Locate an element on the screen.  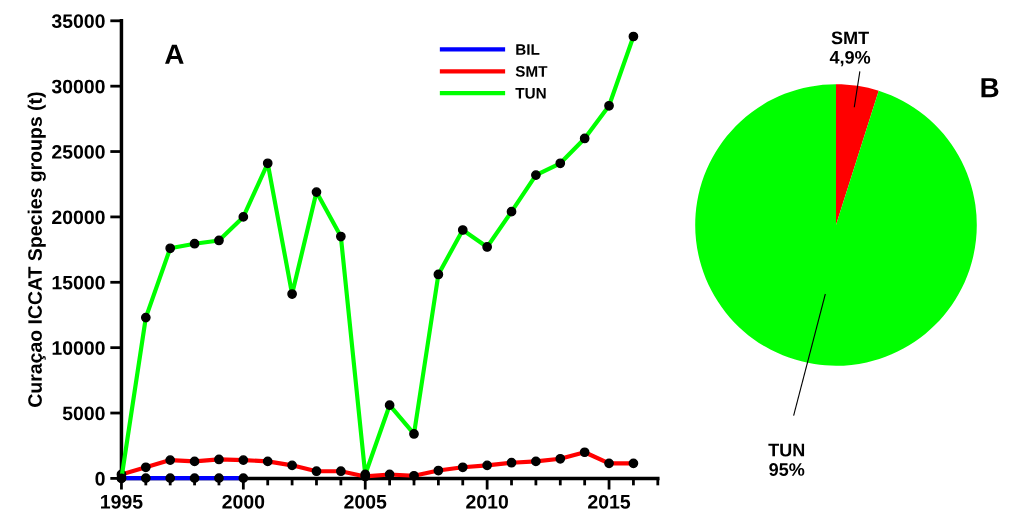
annotation: A is located at coordinates (174, 54).